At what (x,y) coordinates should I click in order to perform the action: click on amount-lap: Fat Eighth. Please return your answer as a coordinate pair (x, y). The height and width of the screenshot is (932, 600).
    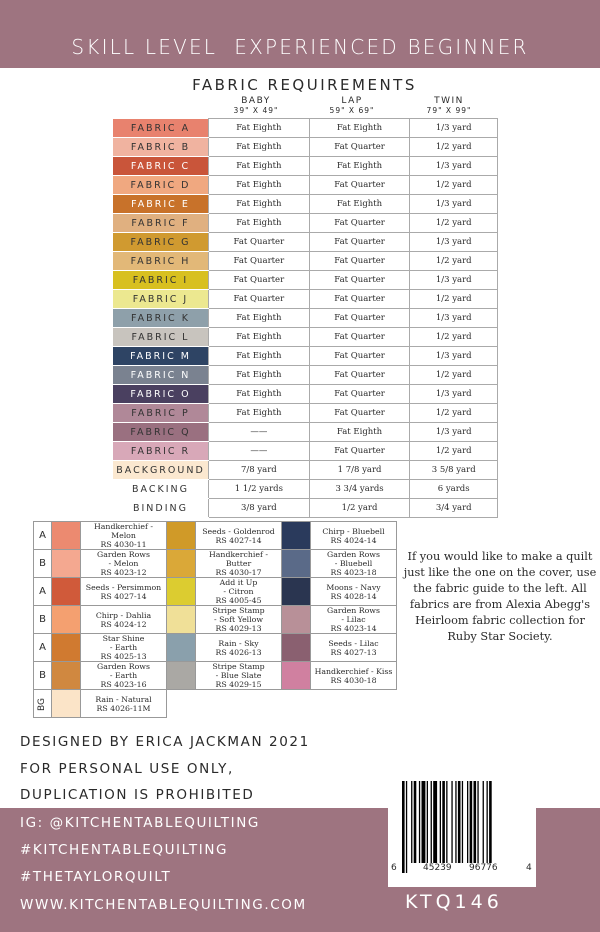
    Looking at the image, I should click on (359, 432).